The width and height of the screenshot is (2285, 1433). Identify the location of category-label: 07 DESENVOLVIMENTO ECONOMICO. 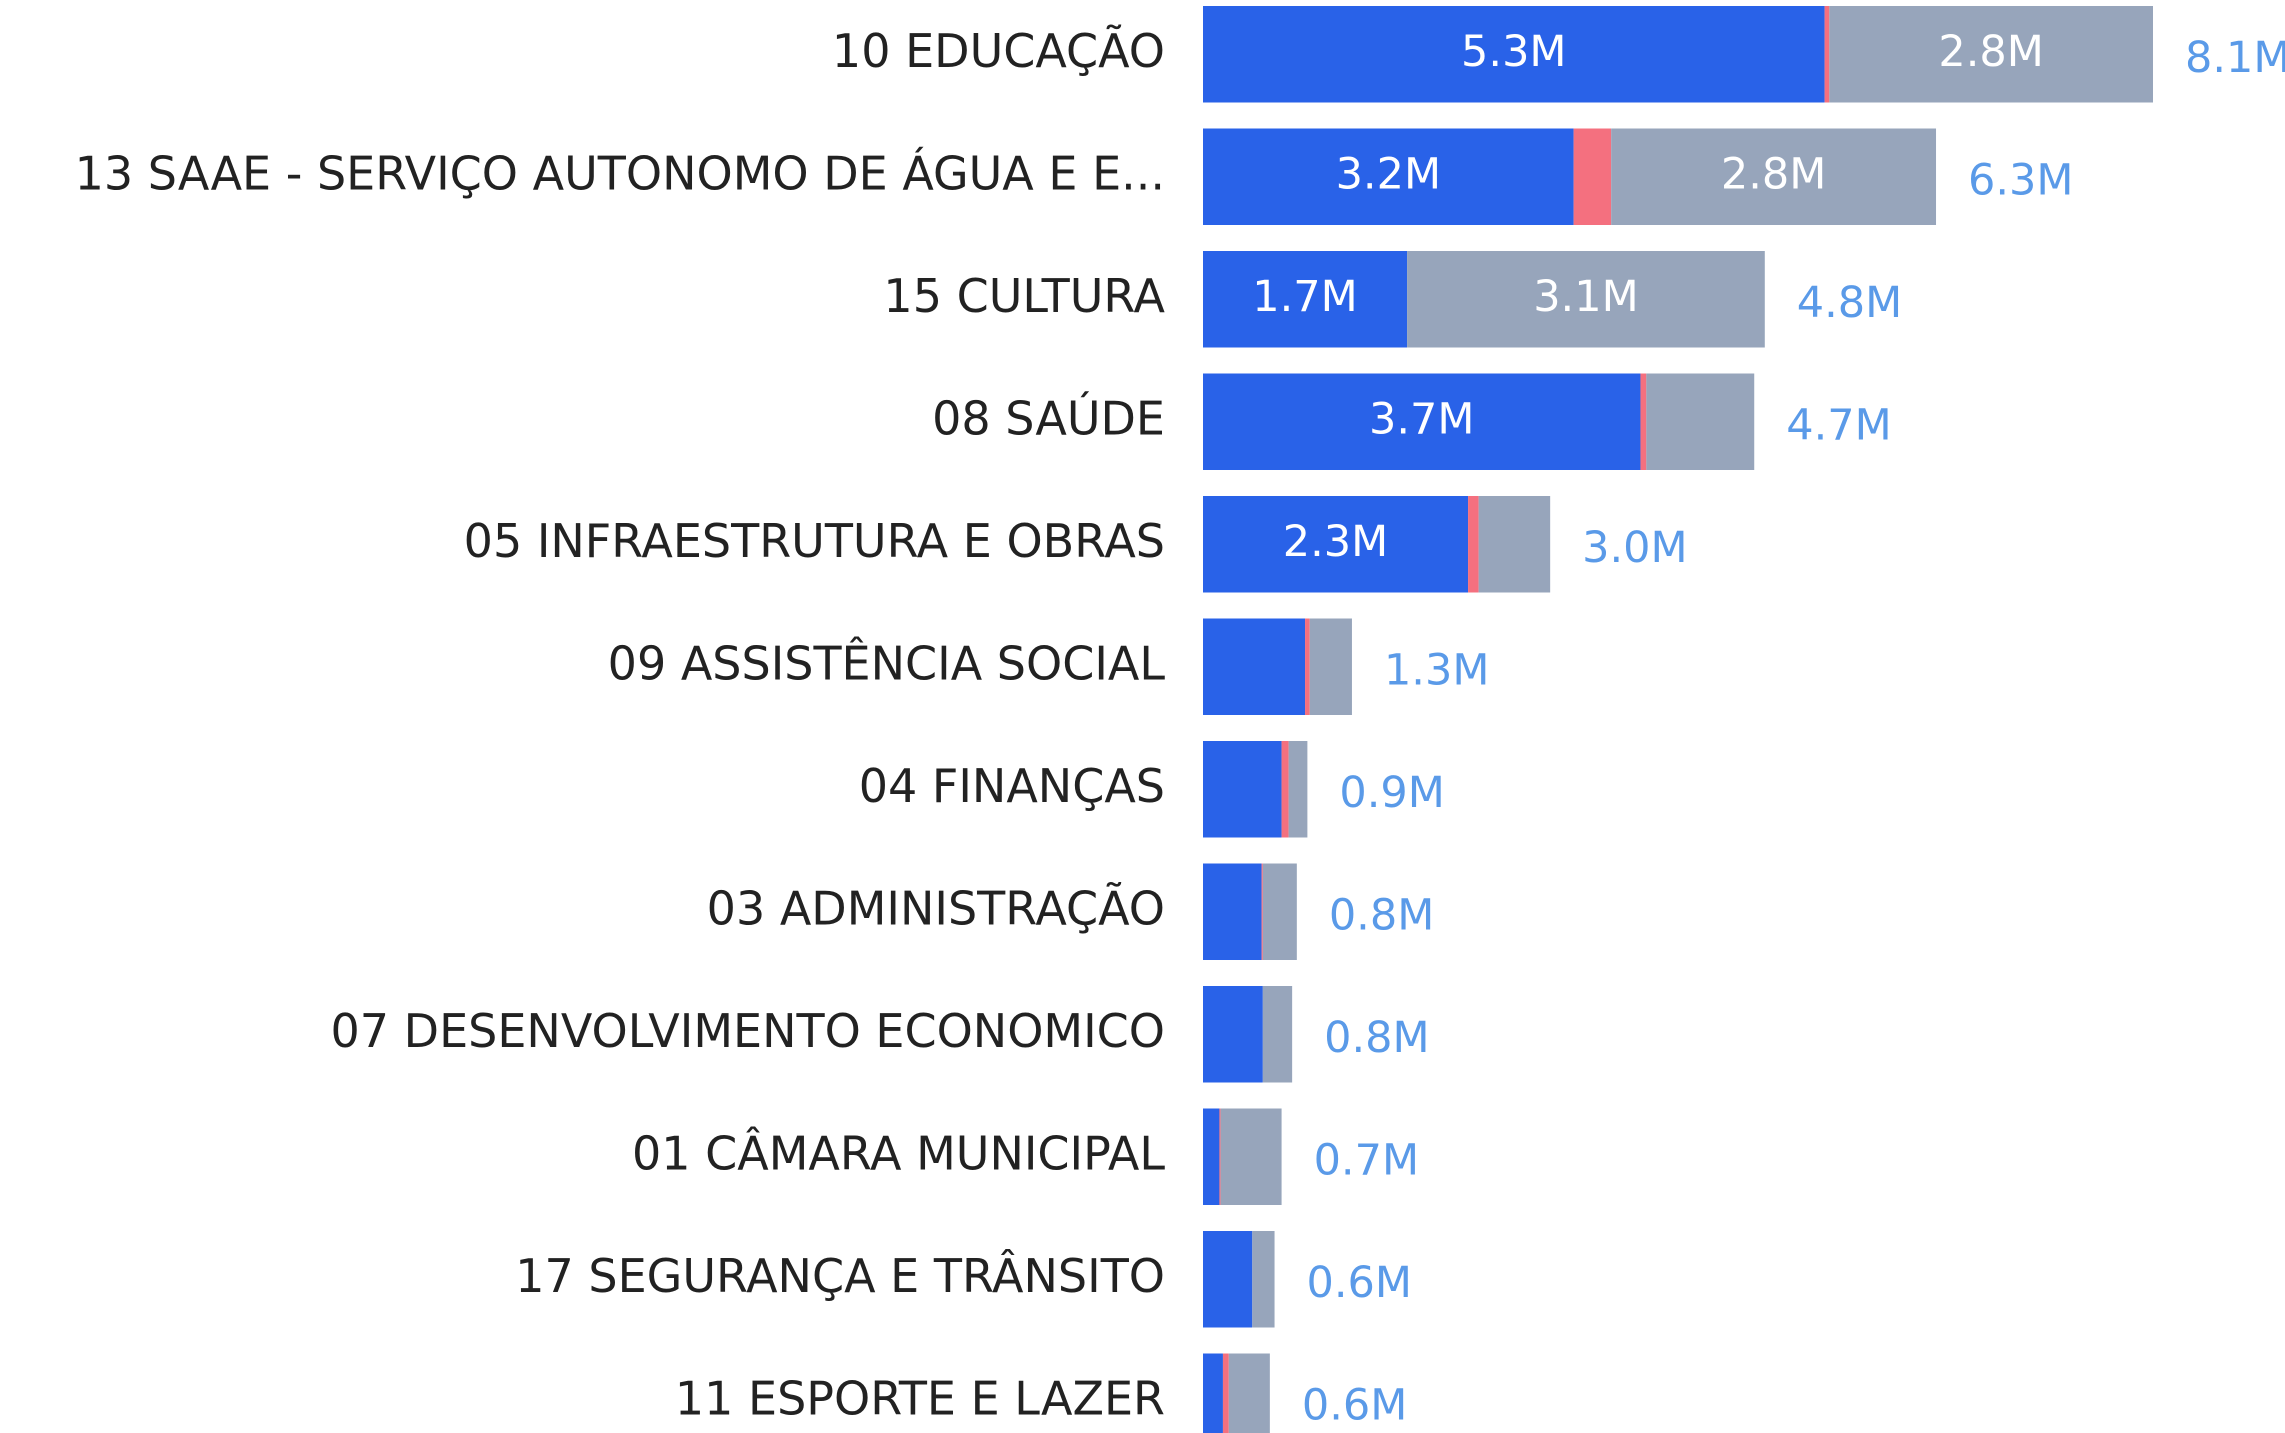
(748, 1031).